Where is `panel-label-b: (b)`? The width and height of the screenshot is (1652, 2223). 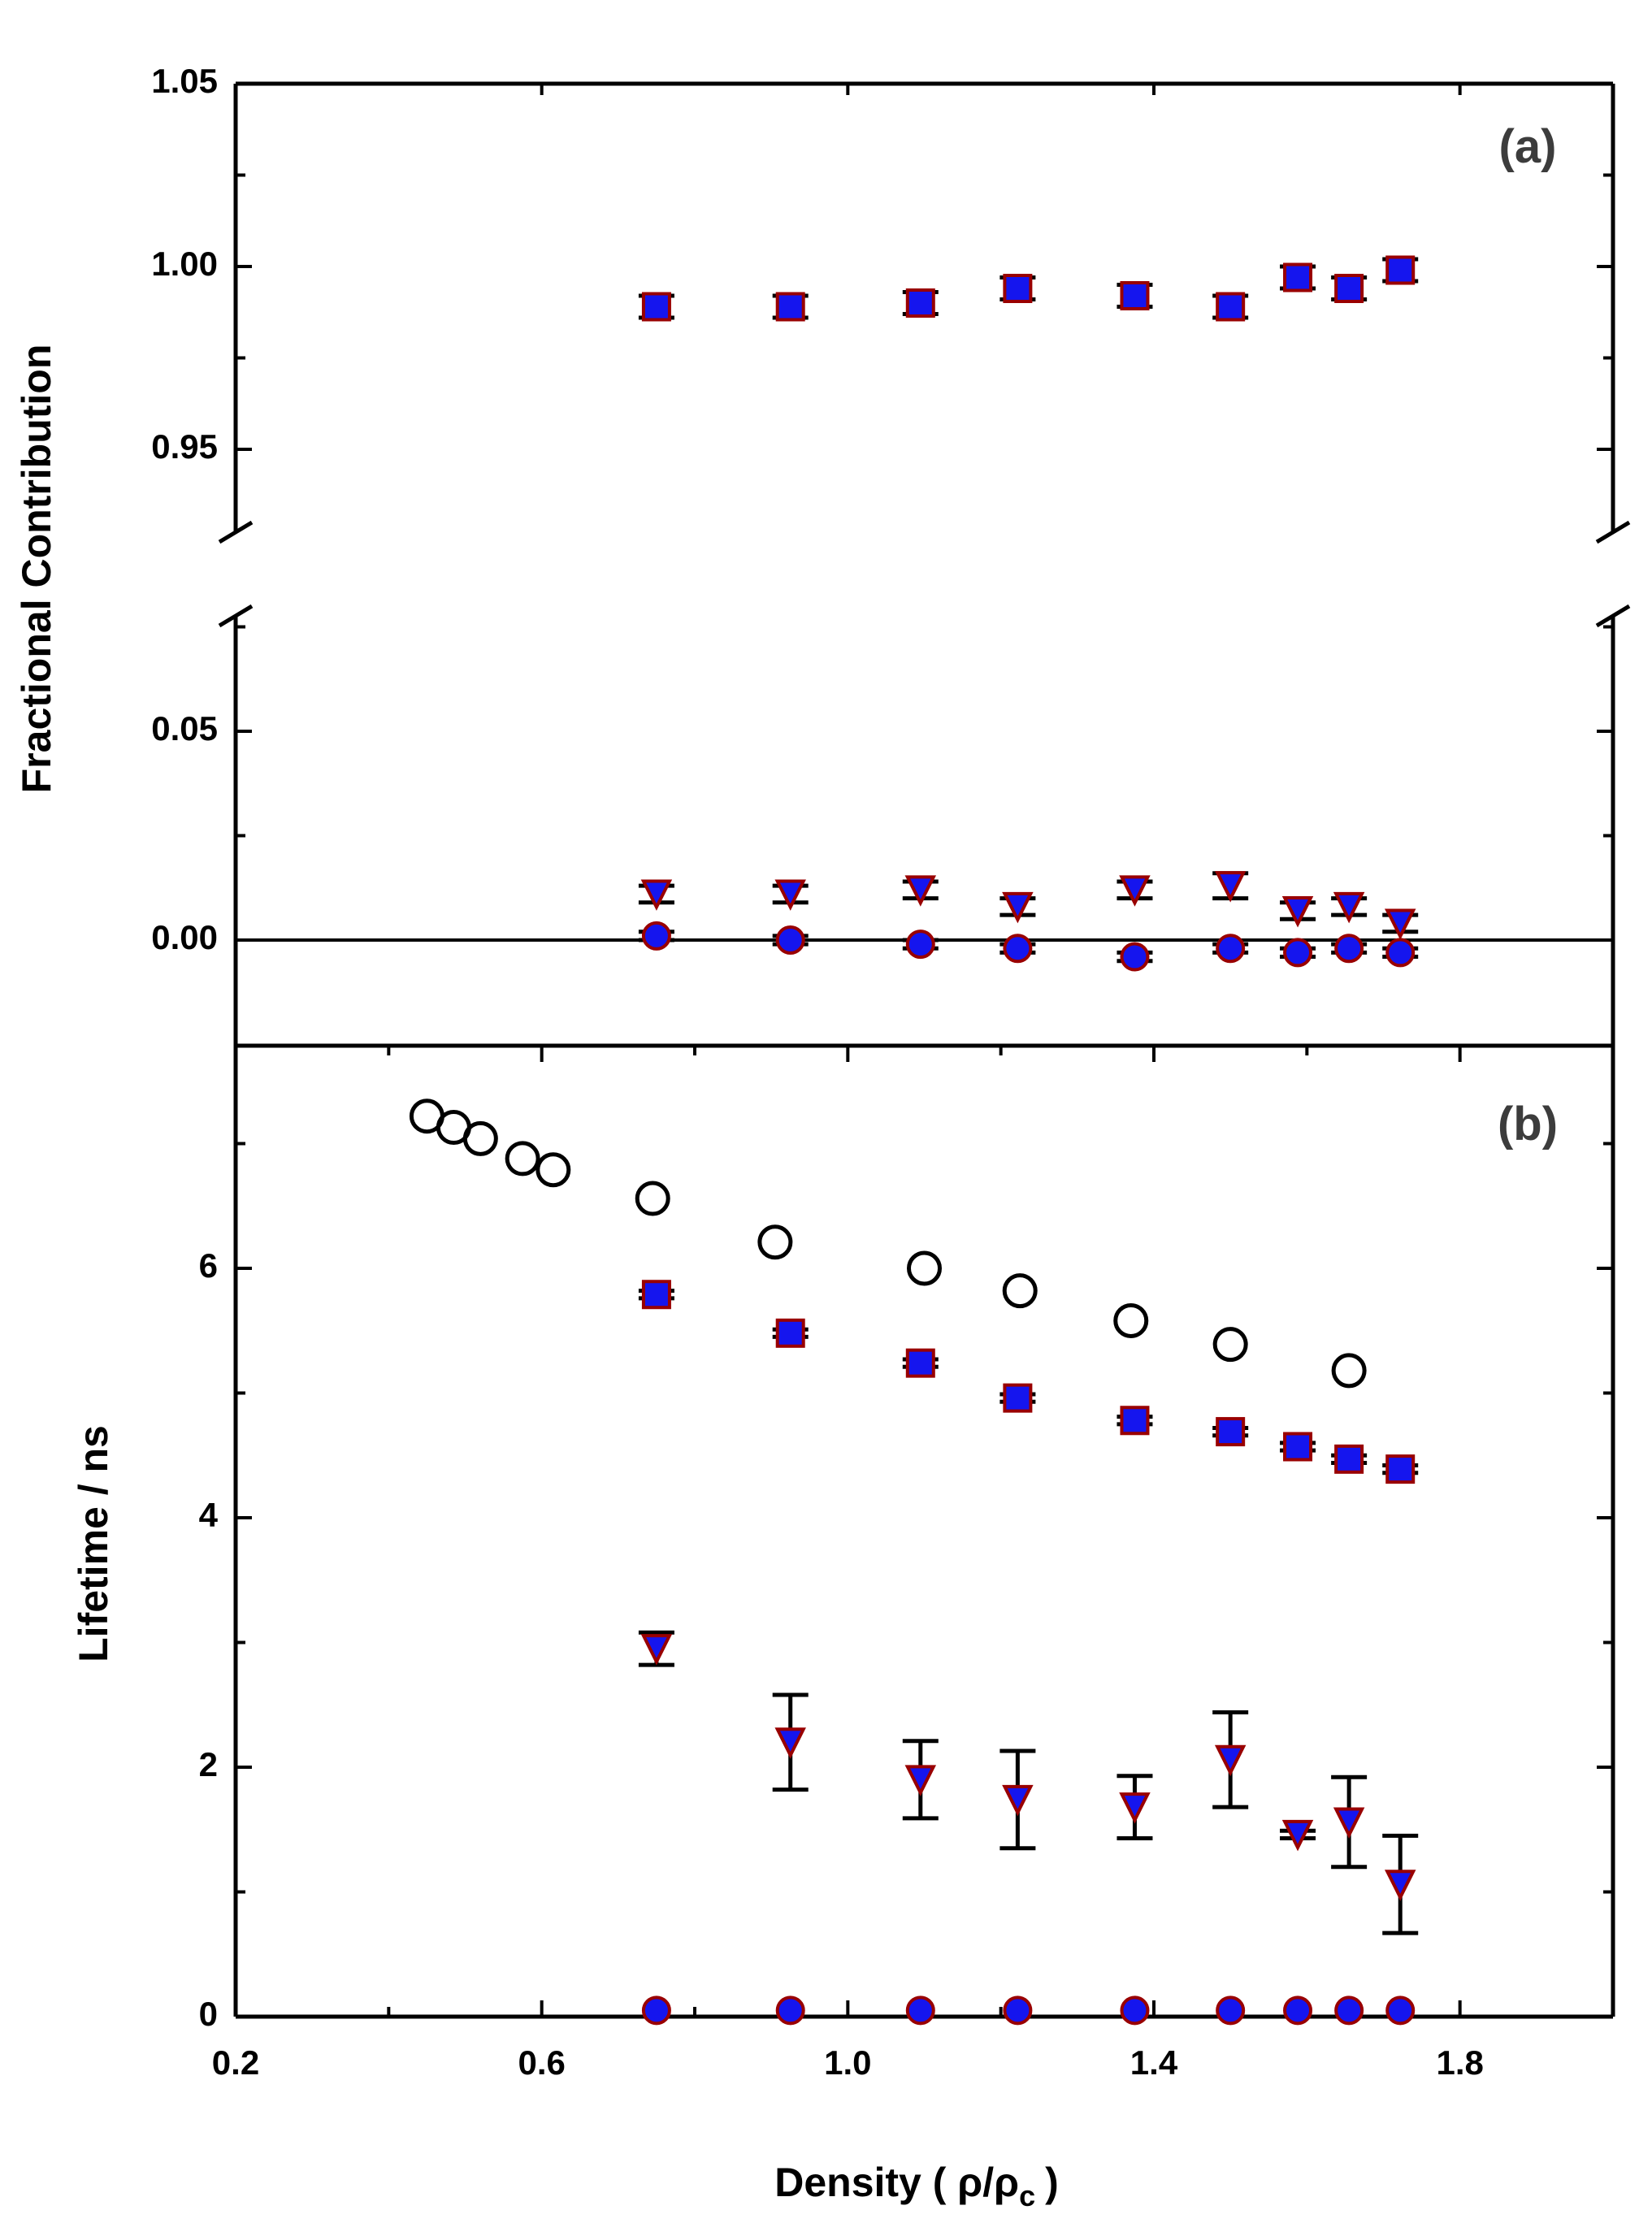 panel-label-b: (b) is located at coordinates (1528, 1124).